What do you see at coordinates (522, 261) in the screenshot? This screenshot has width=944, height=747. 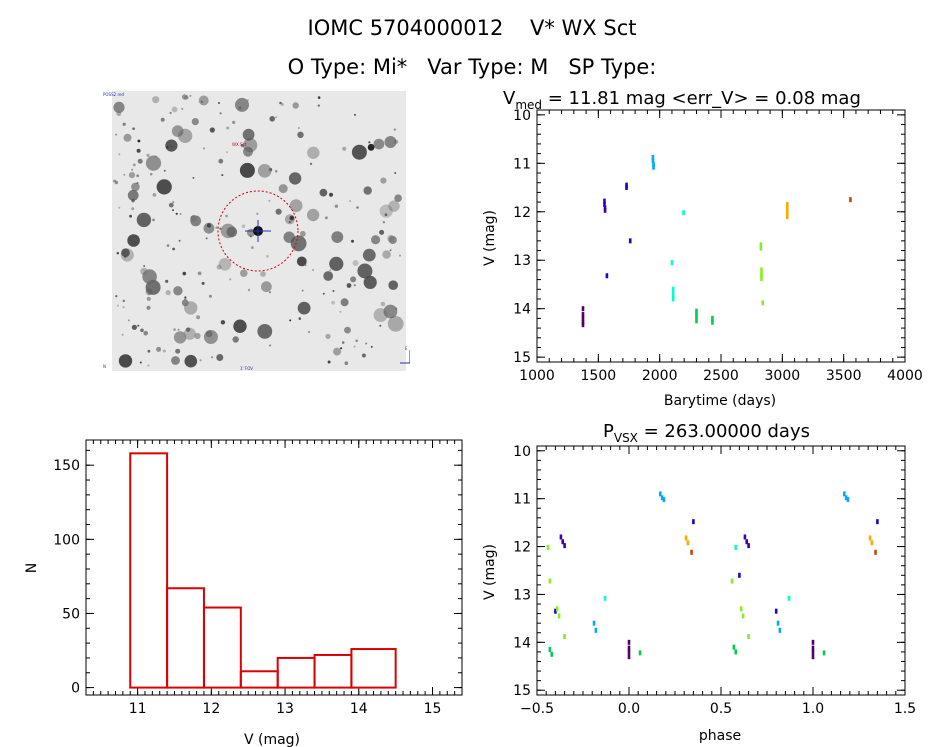 I see `light-curve-y-tick-label: 13` at bounding box center [522, 261].